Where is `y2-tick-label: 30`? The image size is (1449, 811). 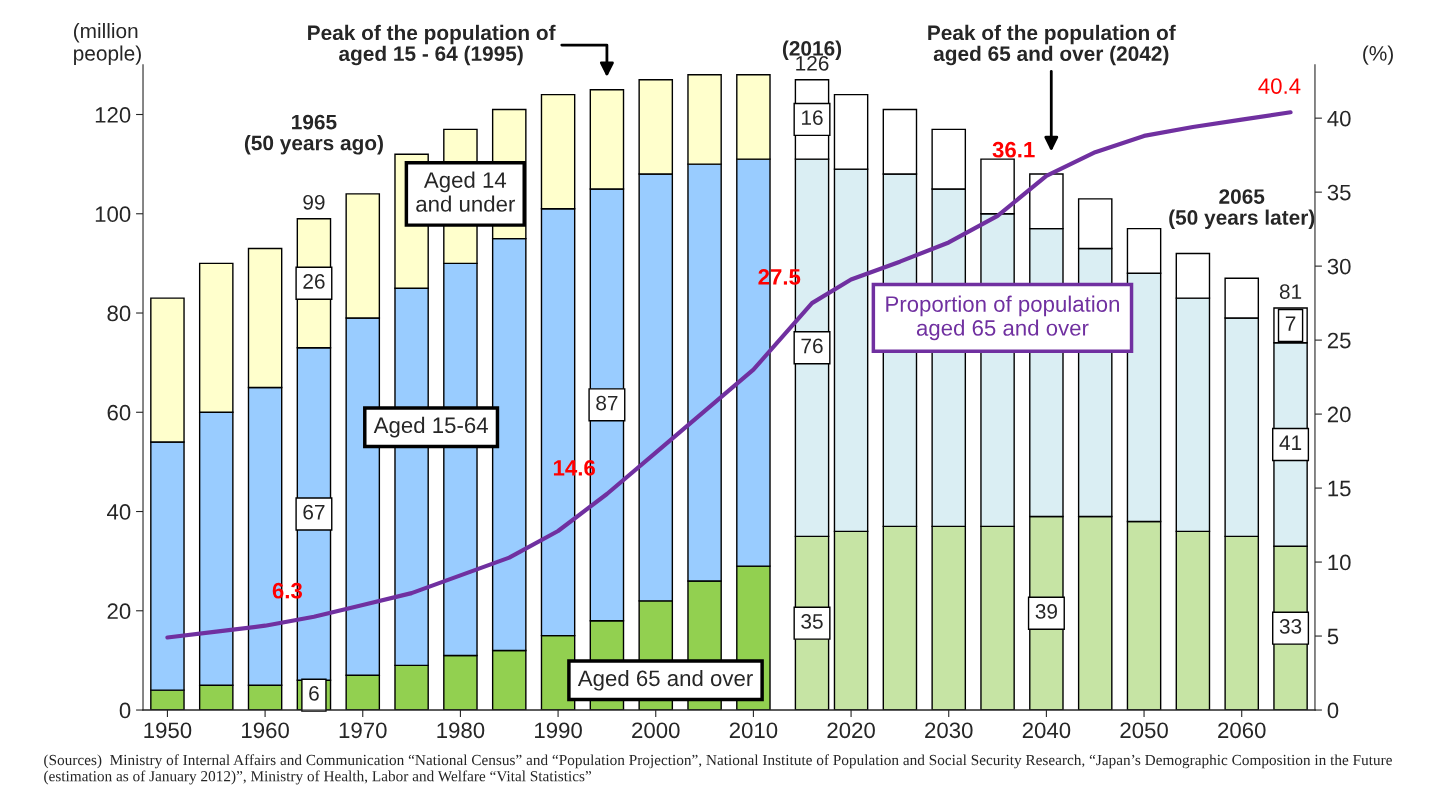 y2-tick-label: 30 is located at coordinates (1339, 266).